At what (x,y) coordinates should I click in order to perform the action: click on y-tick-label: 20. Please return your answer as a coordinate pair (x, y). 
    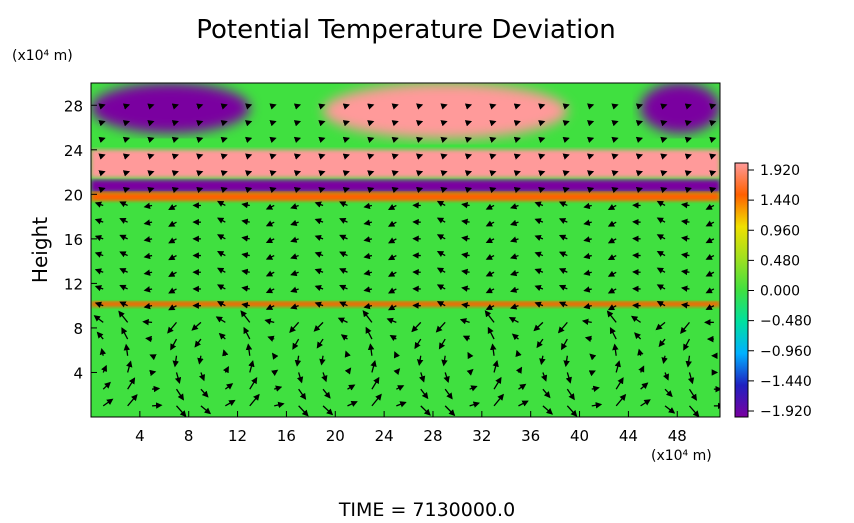
    Looking at the image, I should click on (73, 195).